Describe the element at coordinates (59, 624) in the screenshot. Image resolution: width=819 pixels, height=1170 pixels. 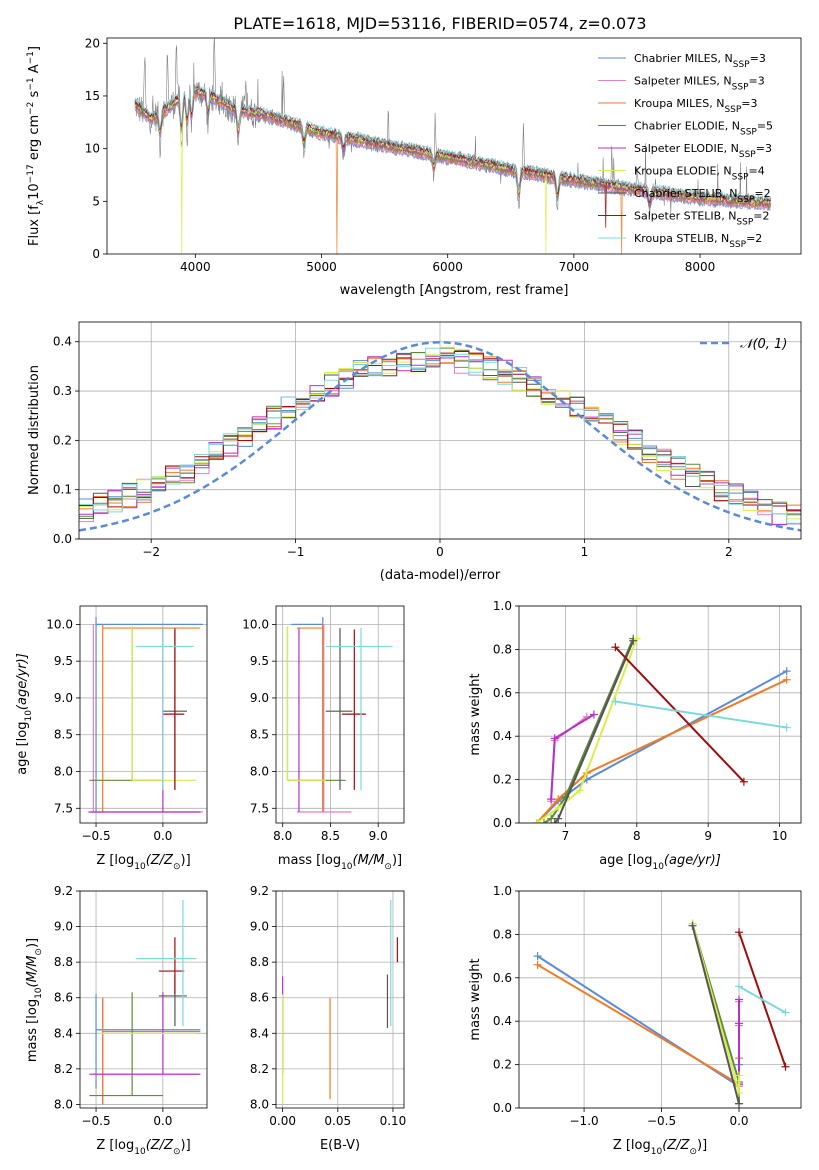
I see `y-tick-label: 10.0` at that location.